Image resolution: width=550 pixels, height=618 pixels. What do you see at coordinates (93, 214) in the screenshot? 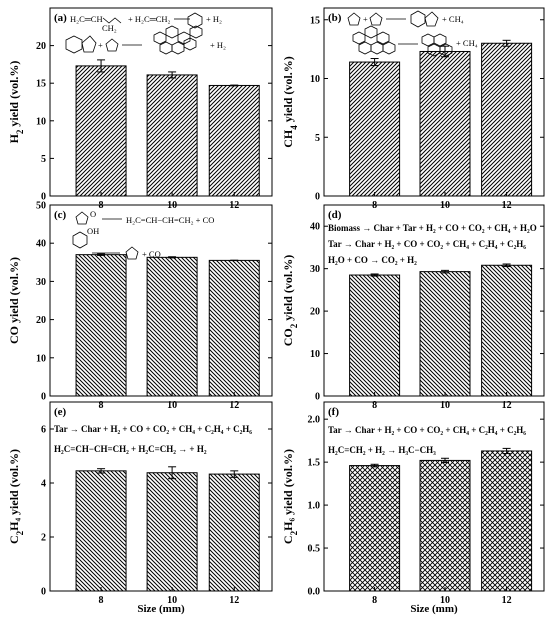
I see `reaction-text: O` at bounding box center [93, 214].